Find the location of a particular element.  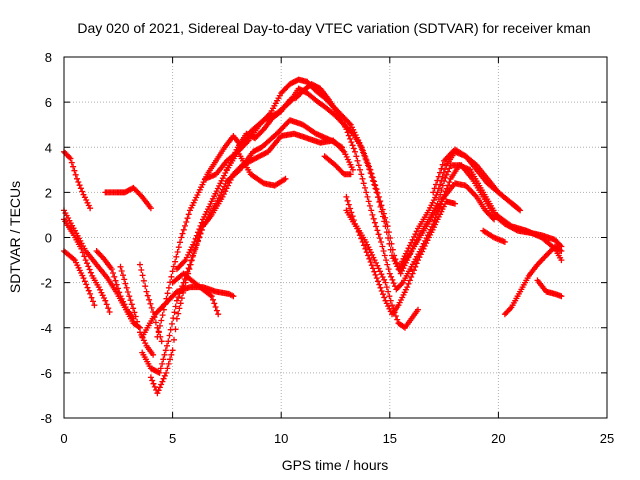

x-axis-label: GPS time / hours is located at coordinates (335, 465).